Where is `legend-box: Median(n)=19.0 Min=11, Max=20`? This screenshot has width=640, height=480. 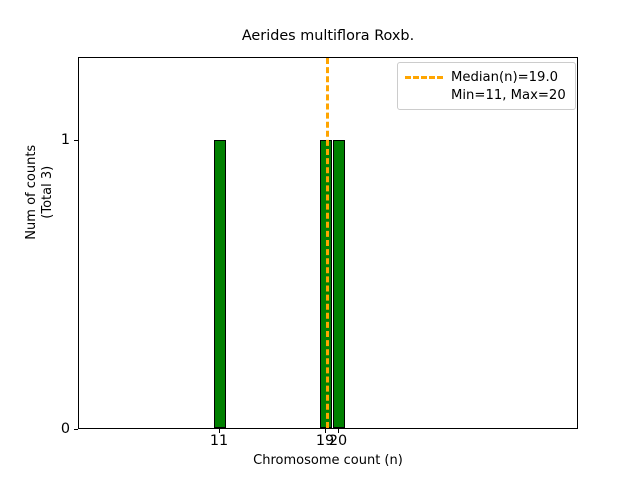 legend-box: Median(n)=19.0 Min=11, Max=20 is located at coordinates (486, 86).